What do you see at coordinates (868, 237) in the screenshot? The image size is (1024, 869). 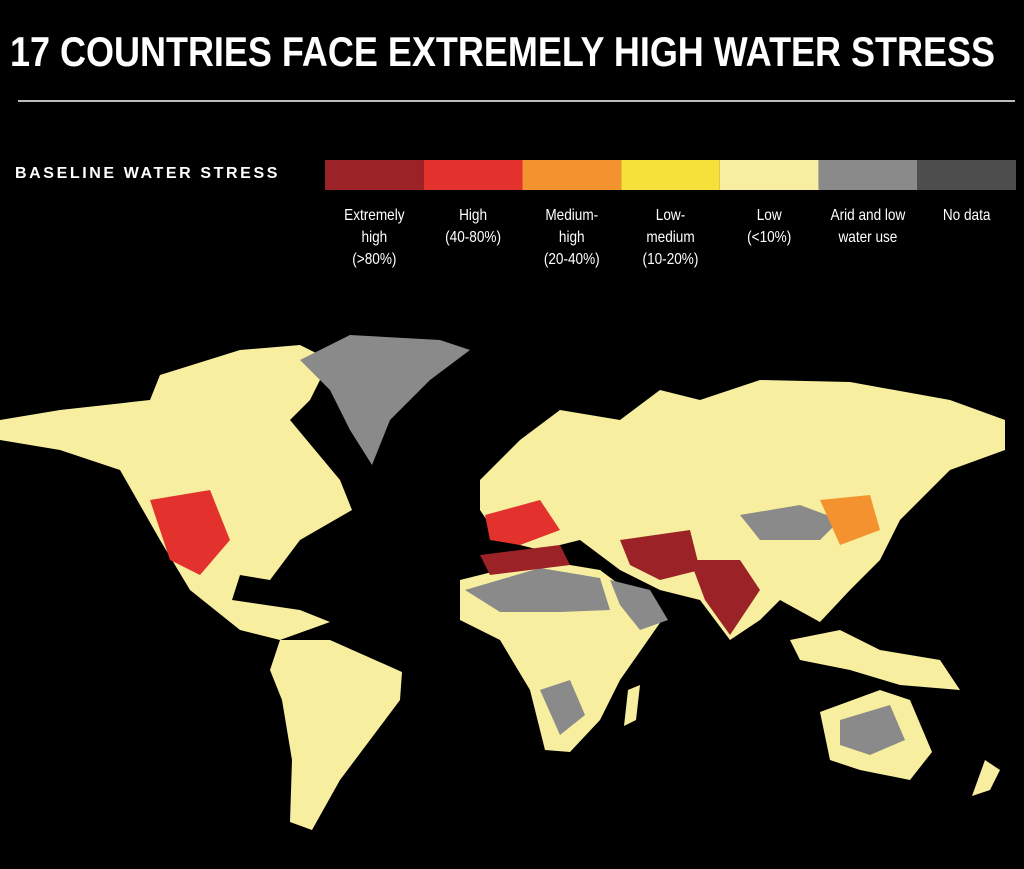 I see `legend-label: water use` at bounding box center [868, 237].